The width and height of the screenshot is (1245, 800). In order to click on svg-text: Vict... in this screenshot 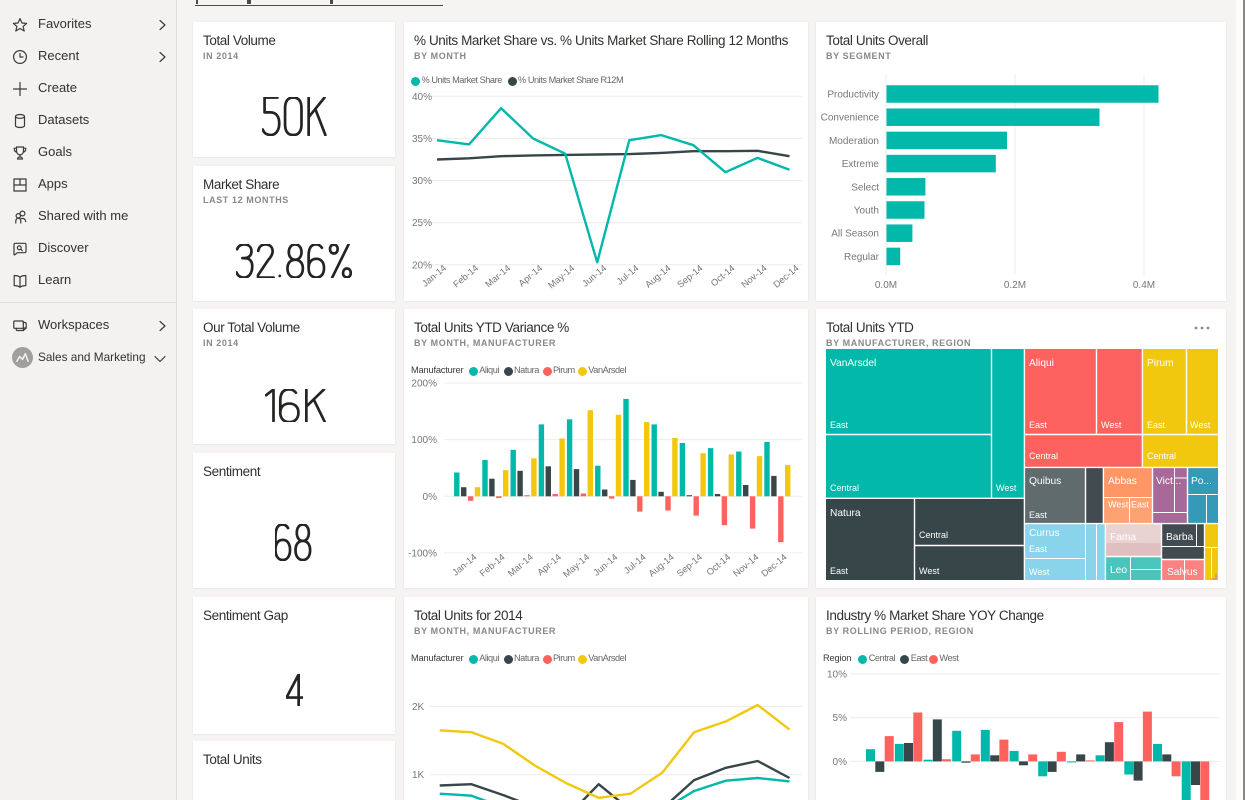, I will do `click(1168, 481)`.